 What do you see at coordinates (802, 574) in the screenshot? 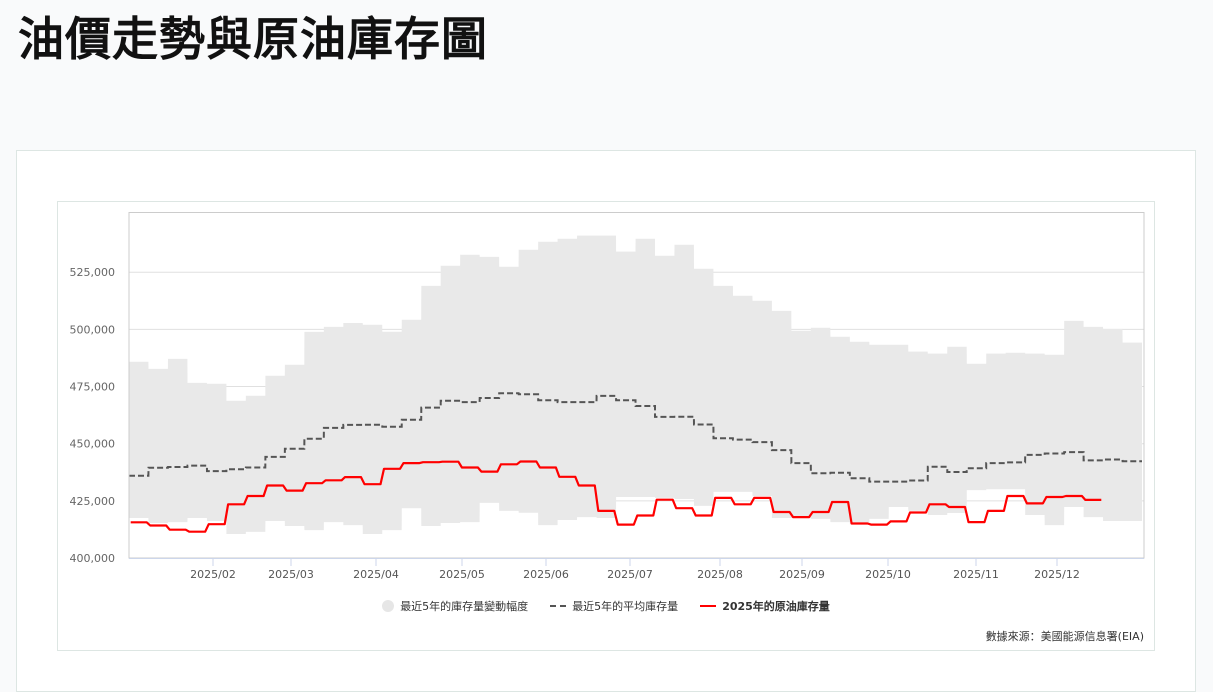
I see `x-axis-label: 2025/09` at bounding box center [802, 574].